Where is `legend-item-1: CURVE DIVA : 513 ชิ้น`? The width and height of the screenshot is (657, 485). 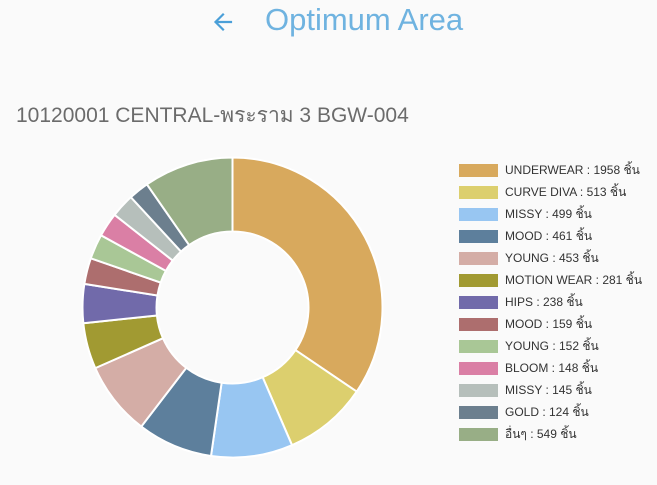 legend-item-1: CURVE DIVA : 513 ชิ้น is located at coordinates (550, 192).